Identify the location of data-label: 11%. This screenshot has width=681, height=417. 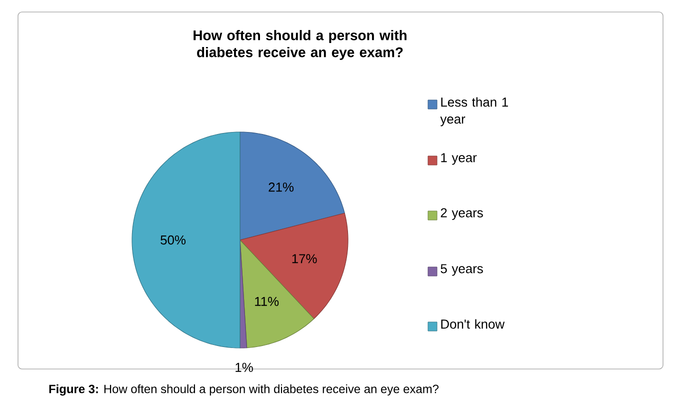
(267, 301).